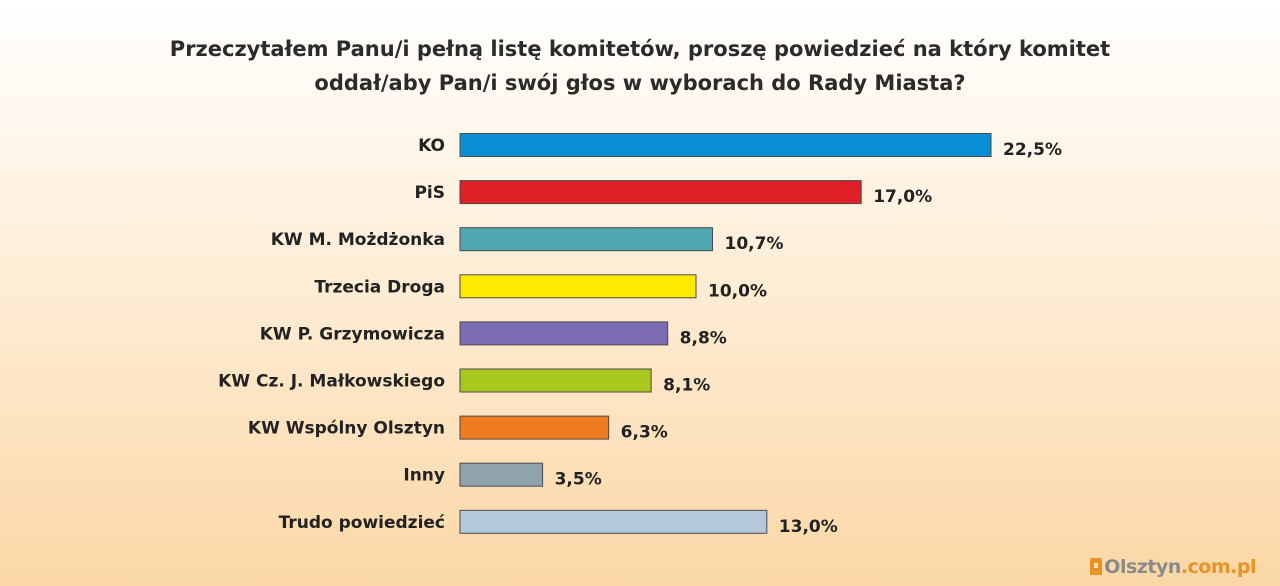 The height and width of the screenshot is (586, 1280). What do you see at coordinates (1032, 150) in the screenshot?
I see `value-label: 22,5%` at bounding box center [1032, 150].